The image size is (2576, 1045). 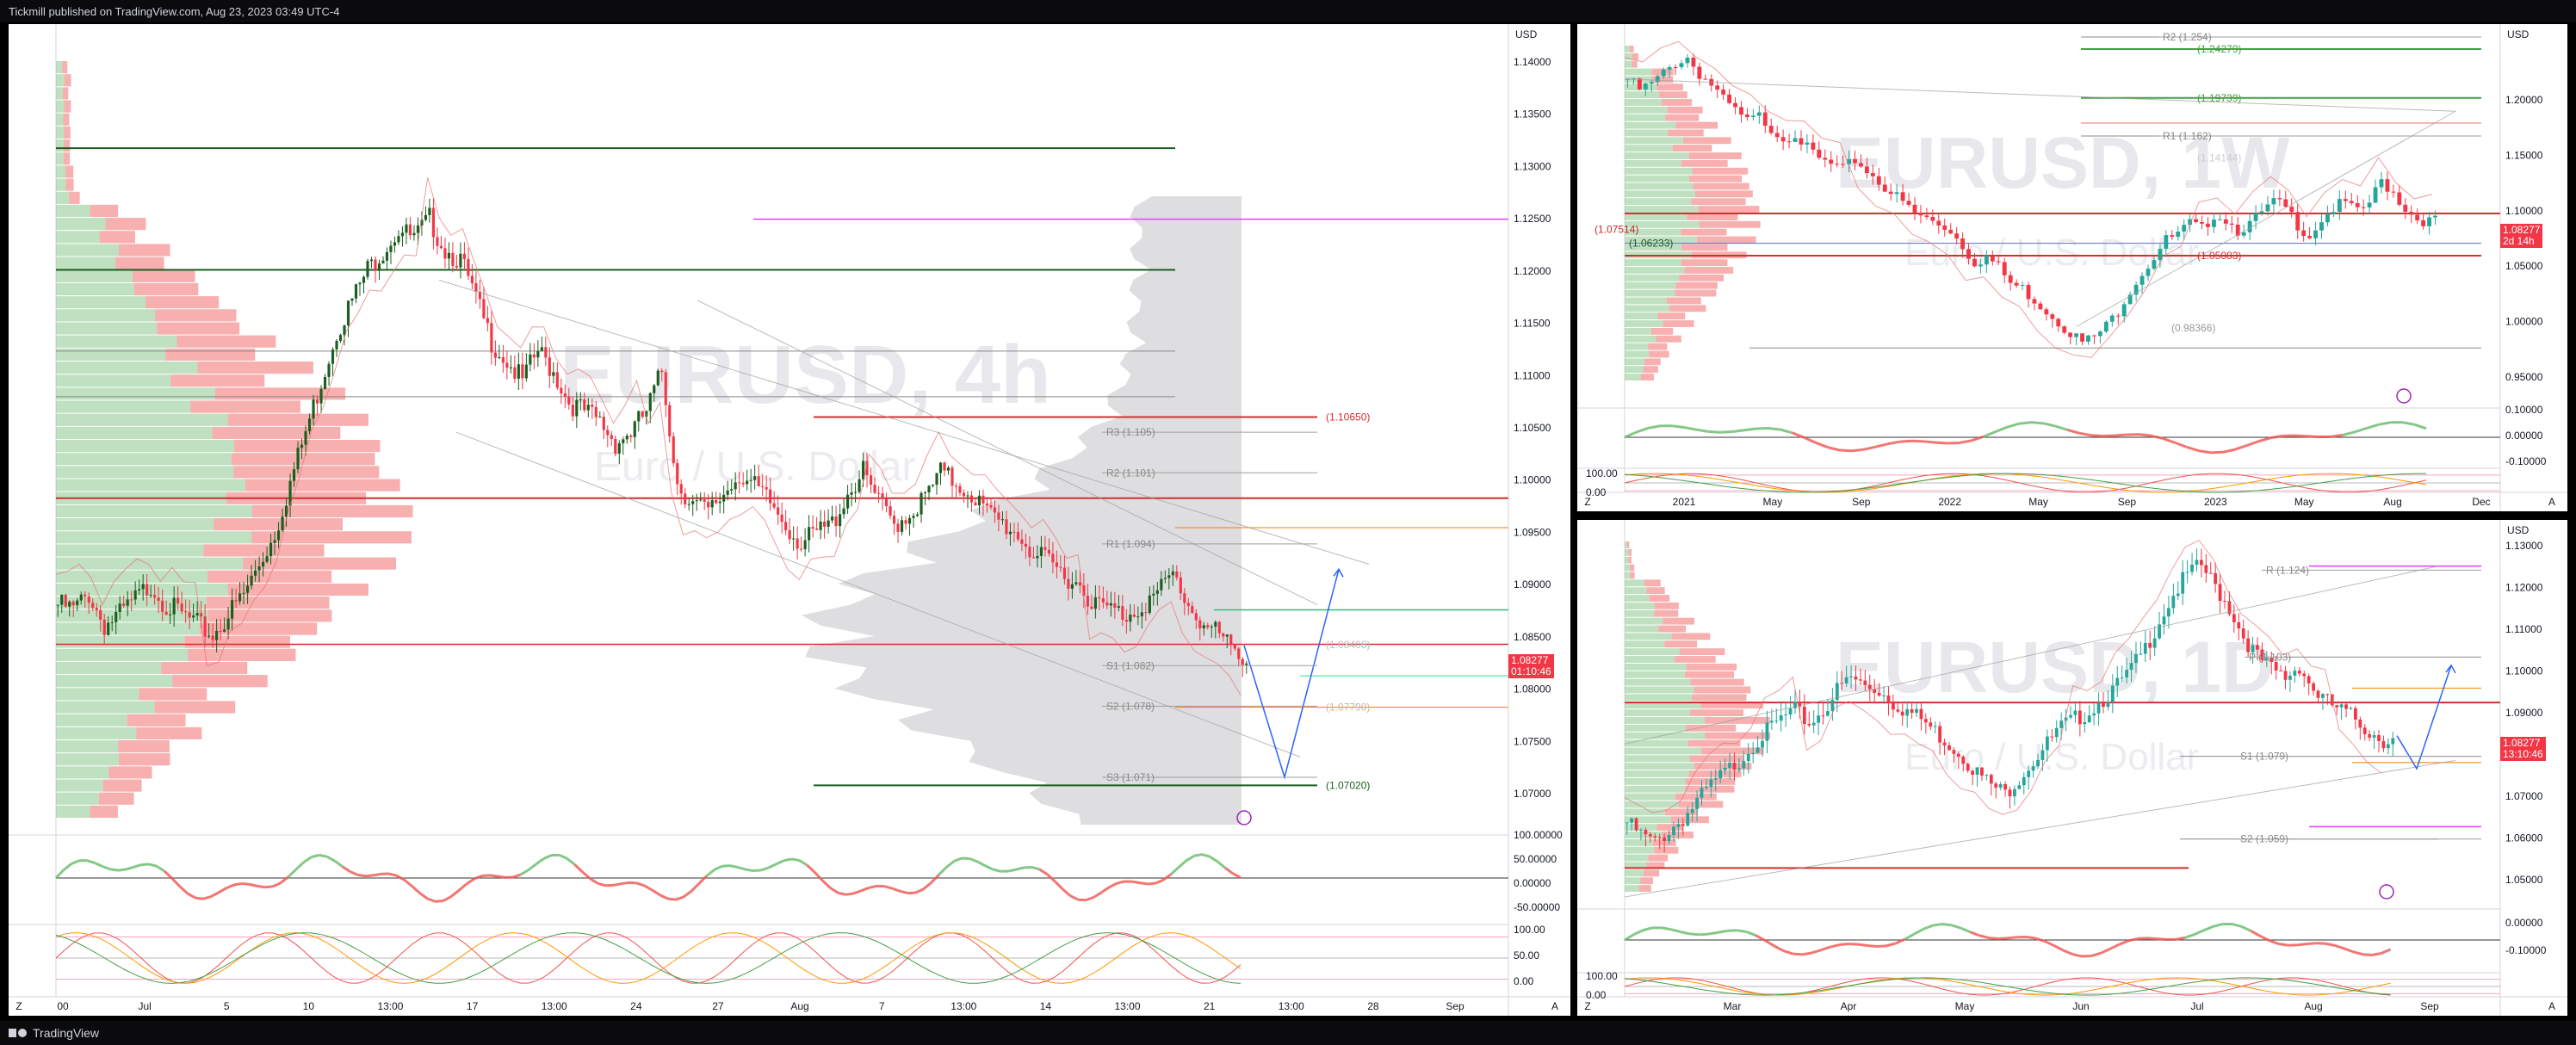 What do you see at coordinates (2450, 669) in the screenshot?
I see `projection-arrowhead` at bounding box center [2450, 669].